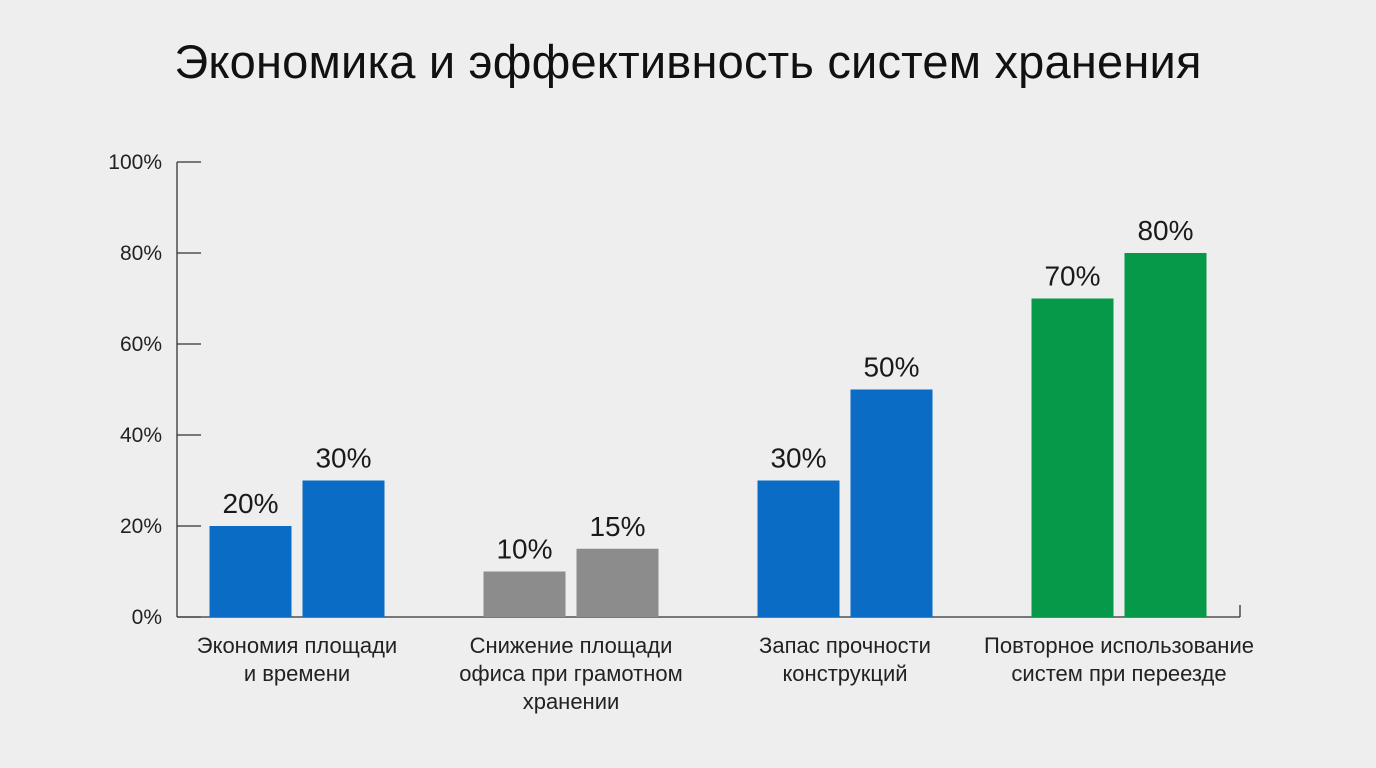  Describe the element at coordinates (141, 344) in the screenshot. I see `y-tick-label: 60%` at that location.